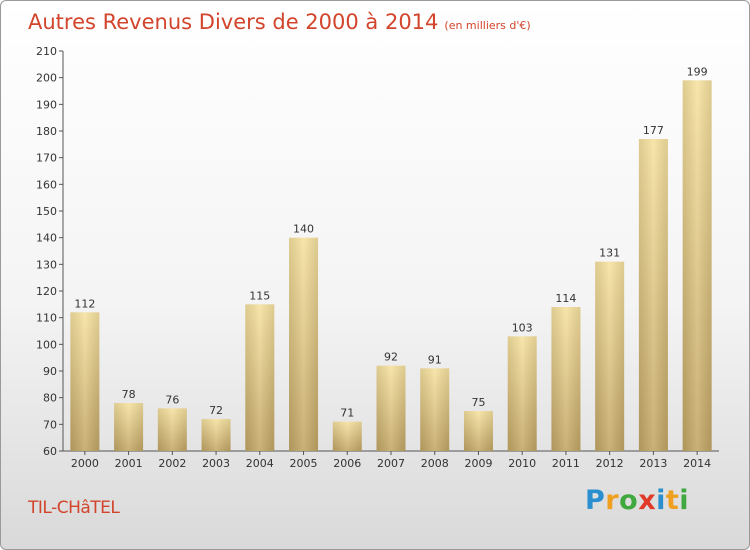  Describe the element at coordinates (522, 463) in the screenshot. I see `x-tick-label: 2010` at that location.